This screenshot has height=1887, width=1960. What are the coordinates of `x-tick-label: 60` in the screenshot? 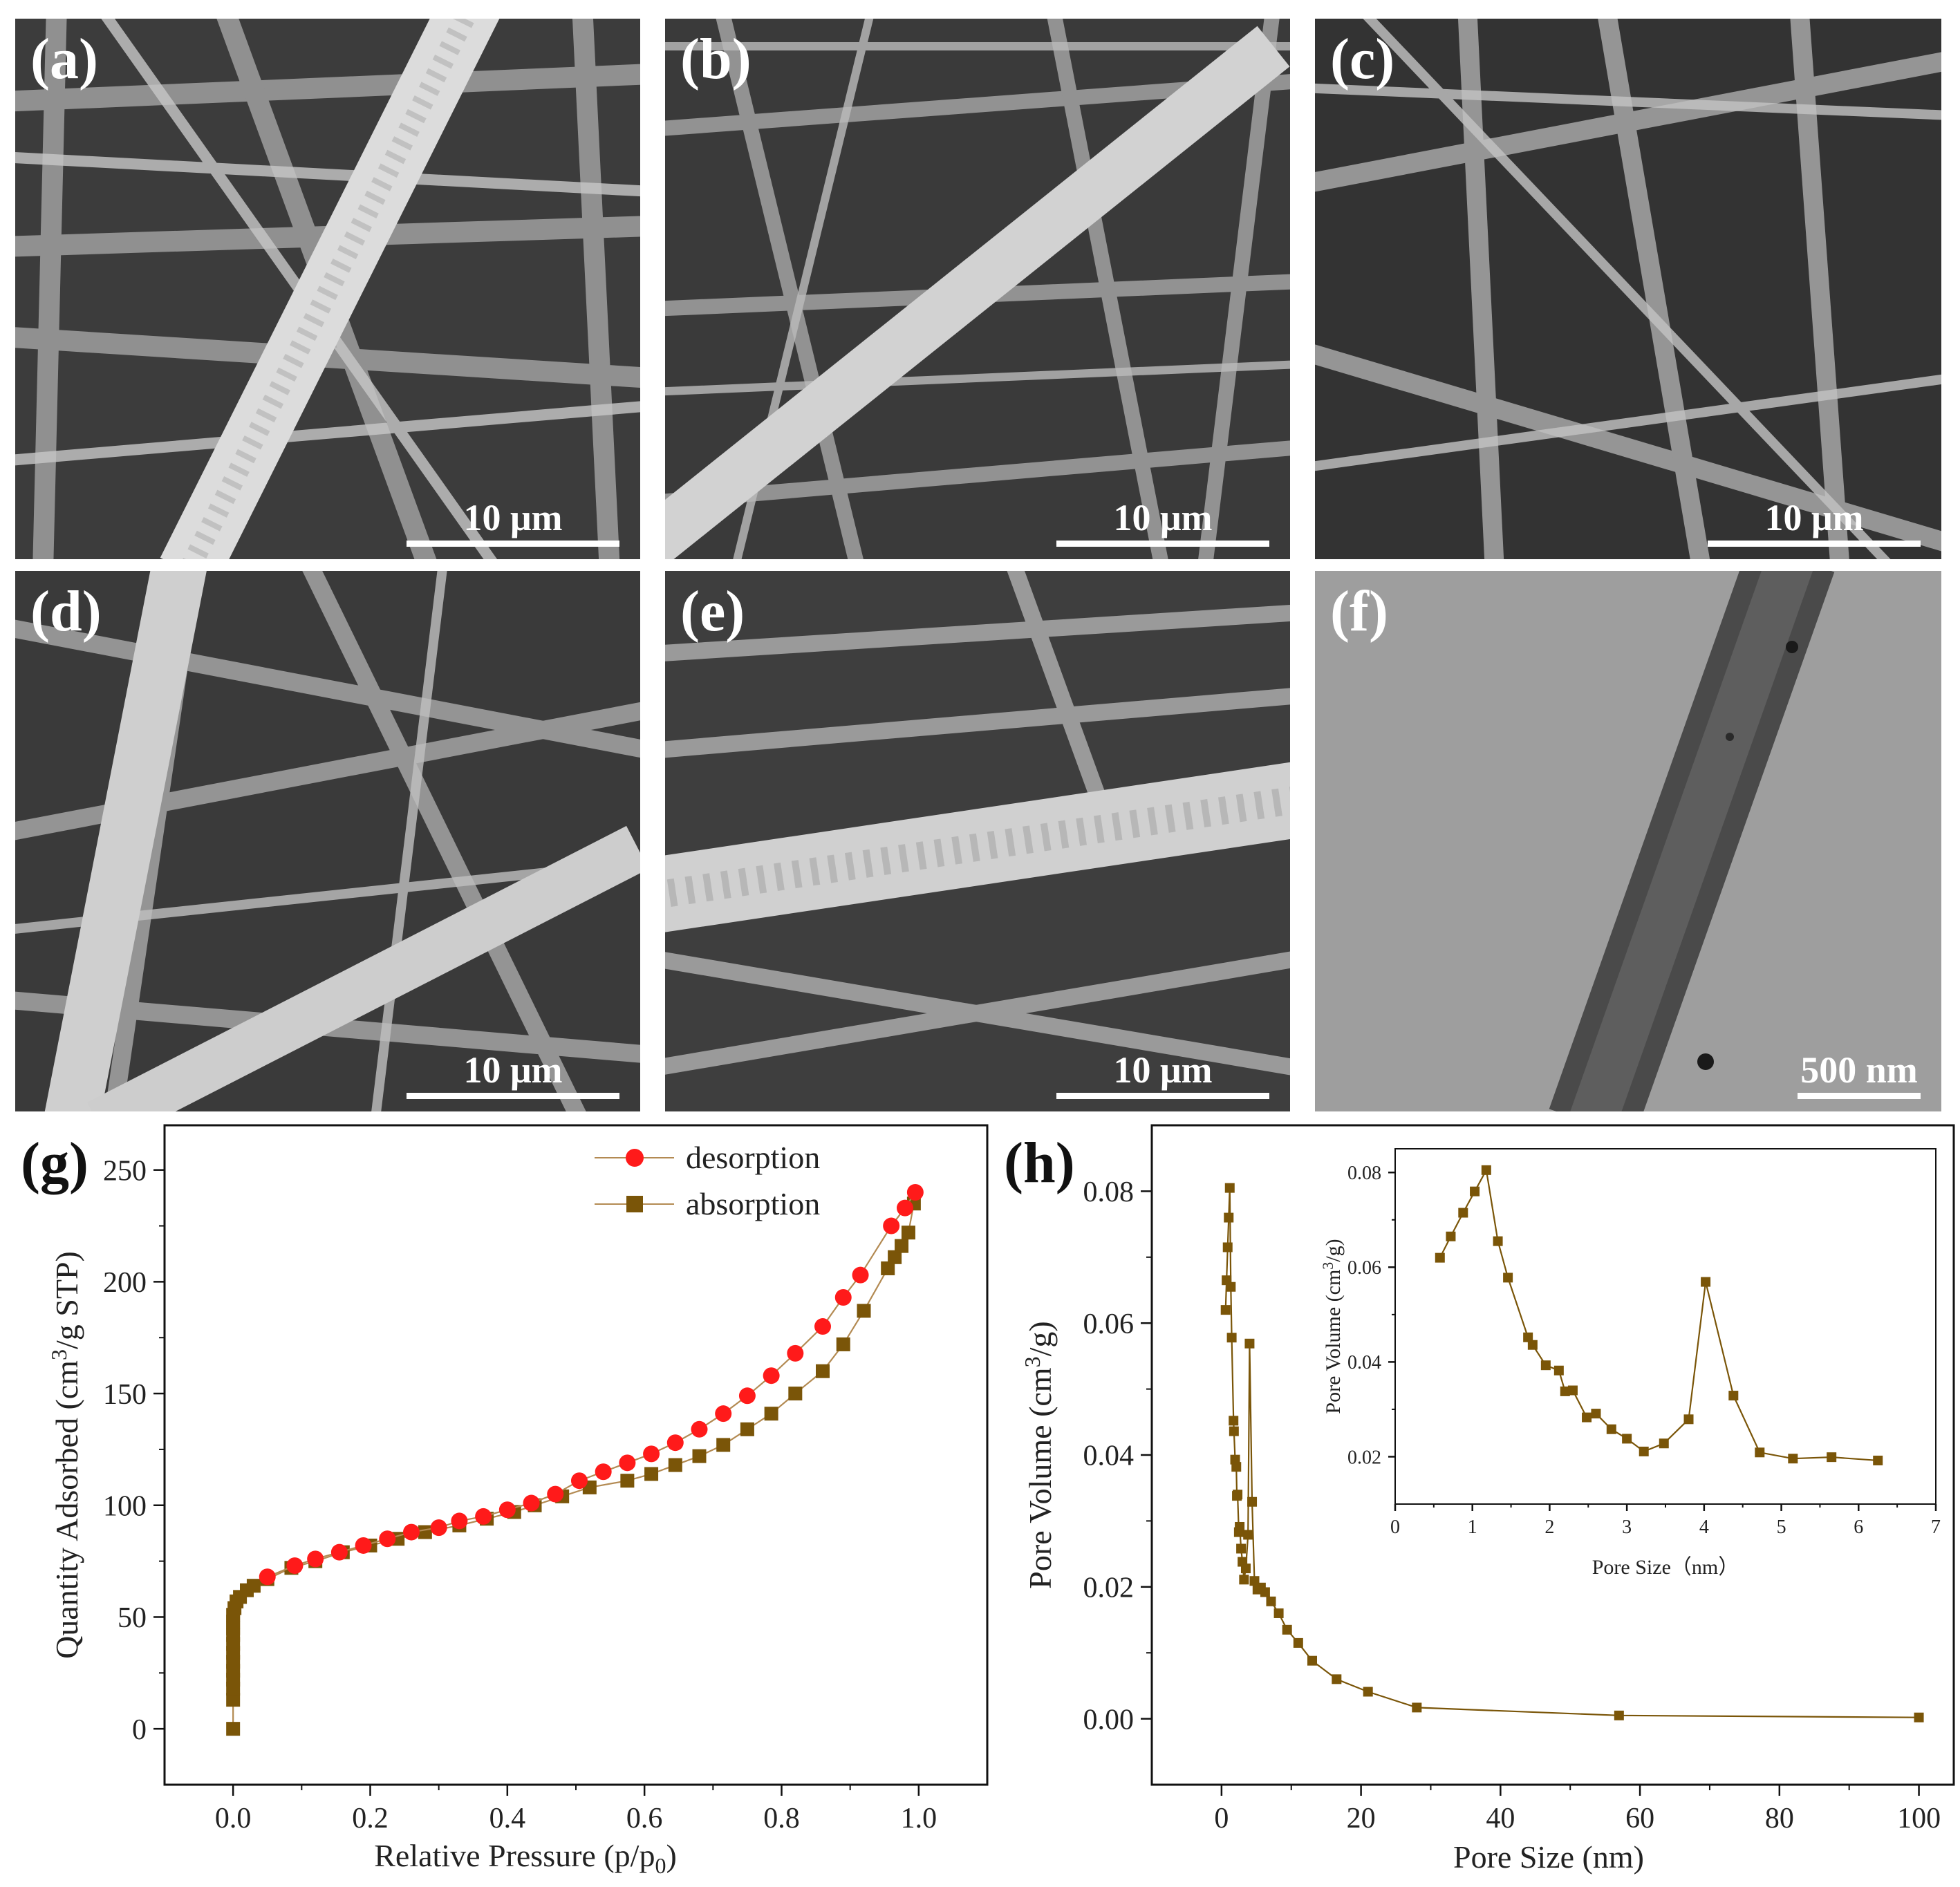 It's located at (1639, 1818).